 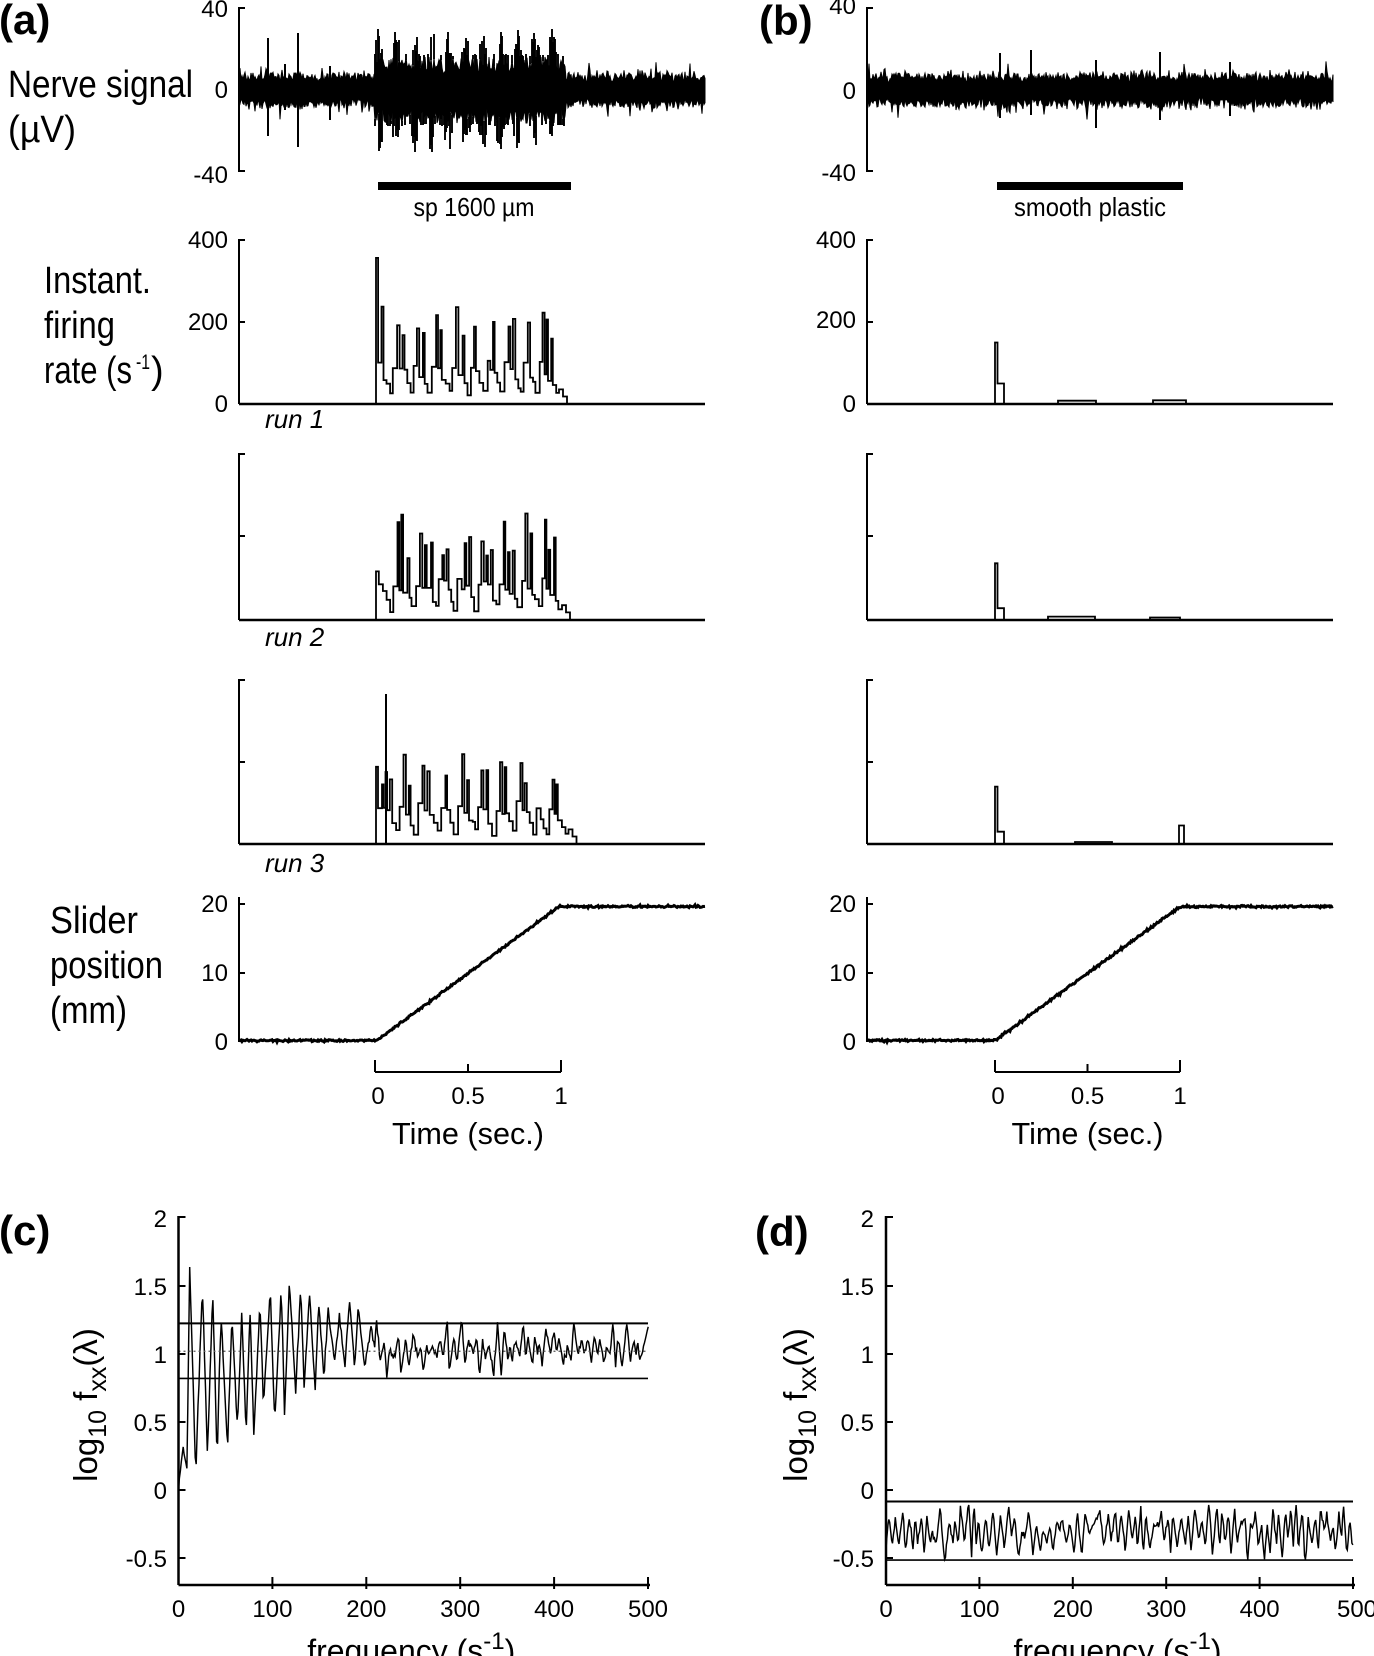 I want to click on svg-text: rate (s, so click(x=88, y=371).